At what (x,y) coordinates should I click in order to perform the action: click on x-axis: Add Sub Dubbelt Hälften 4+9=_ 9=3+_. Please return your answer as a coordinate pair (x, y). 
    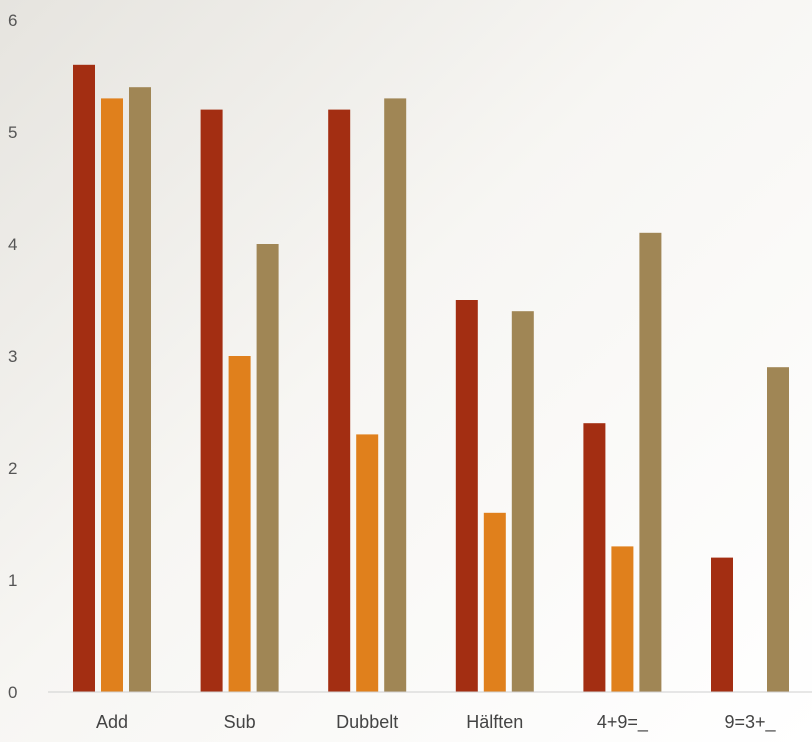
    Looking at the image, I should click on (436, 722).